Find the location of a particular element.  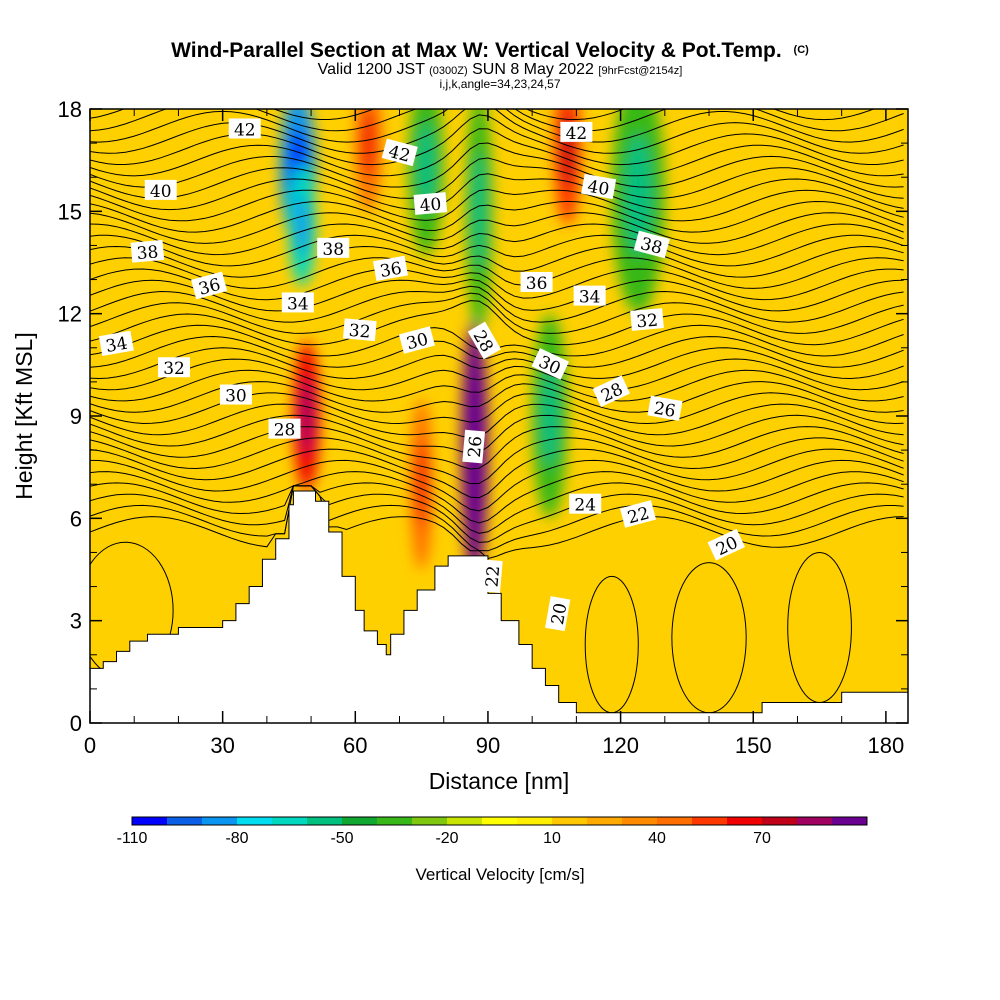

y-tick-label: 9 is located at coordinates (76, 416).